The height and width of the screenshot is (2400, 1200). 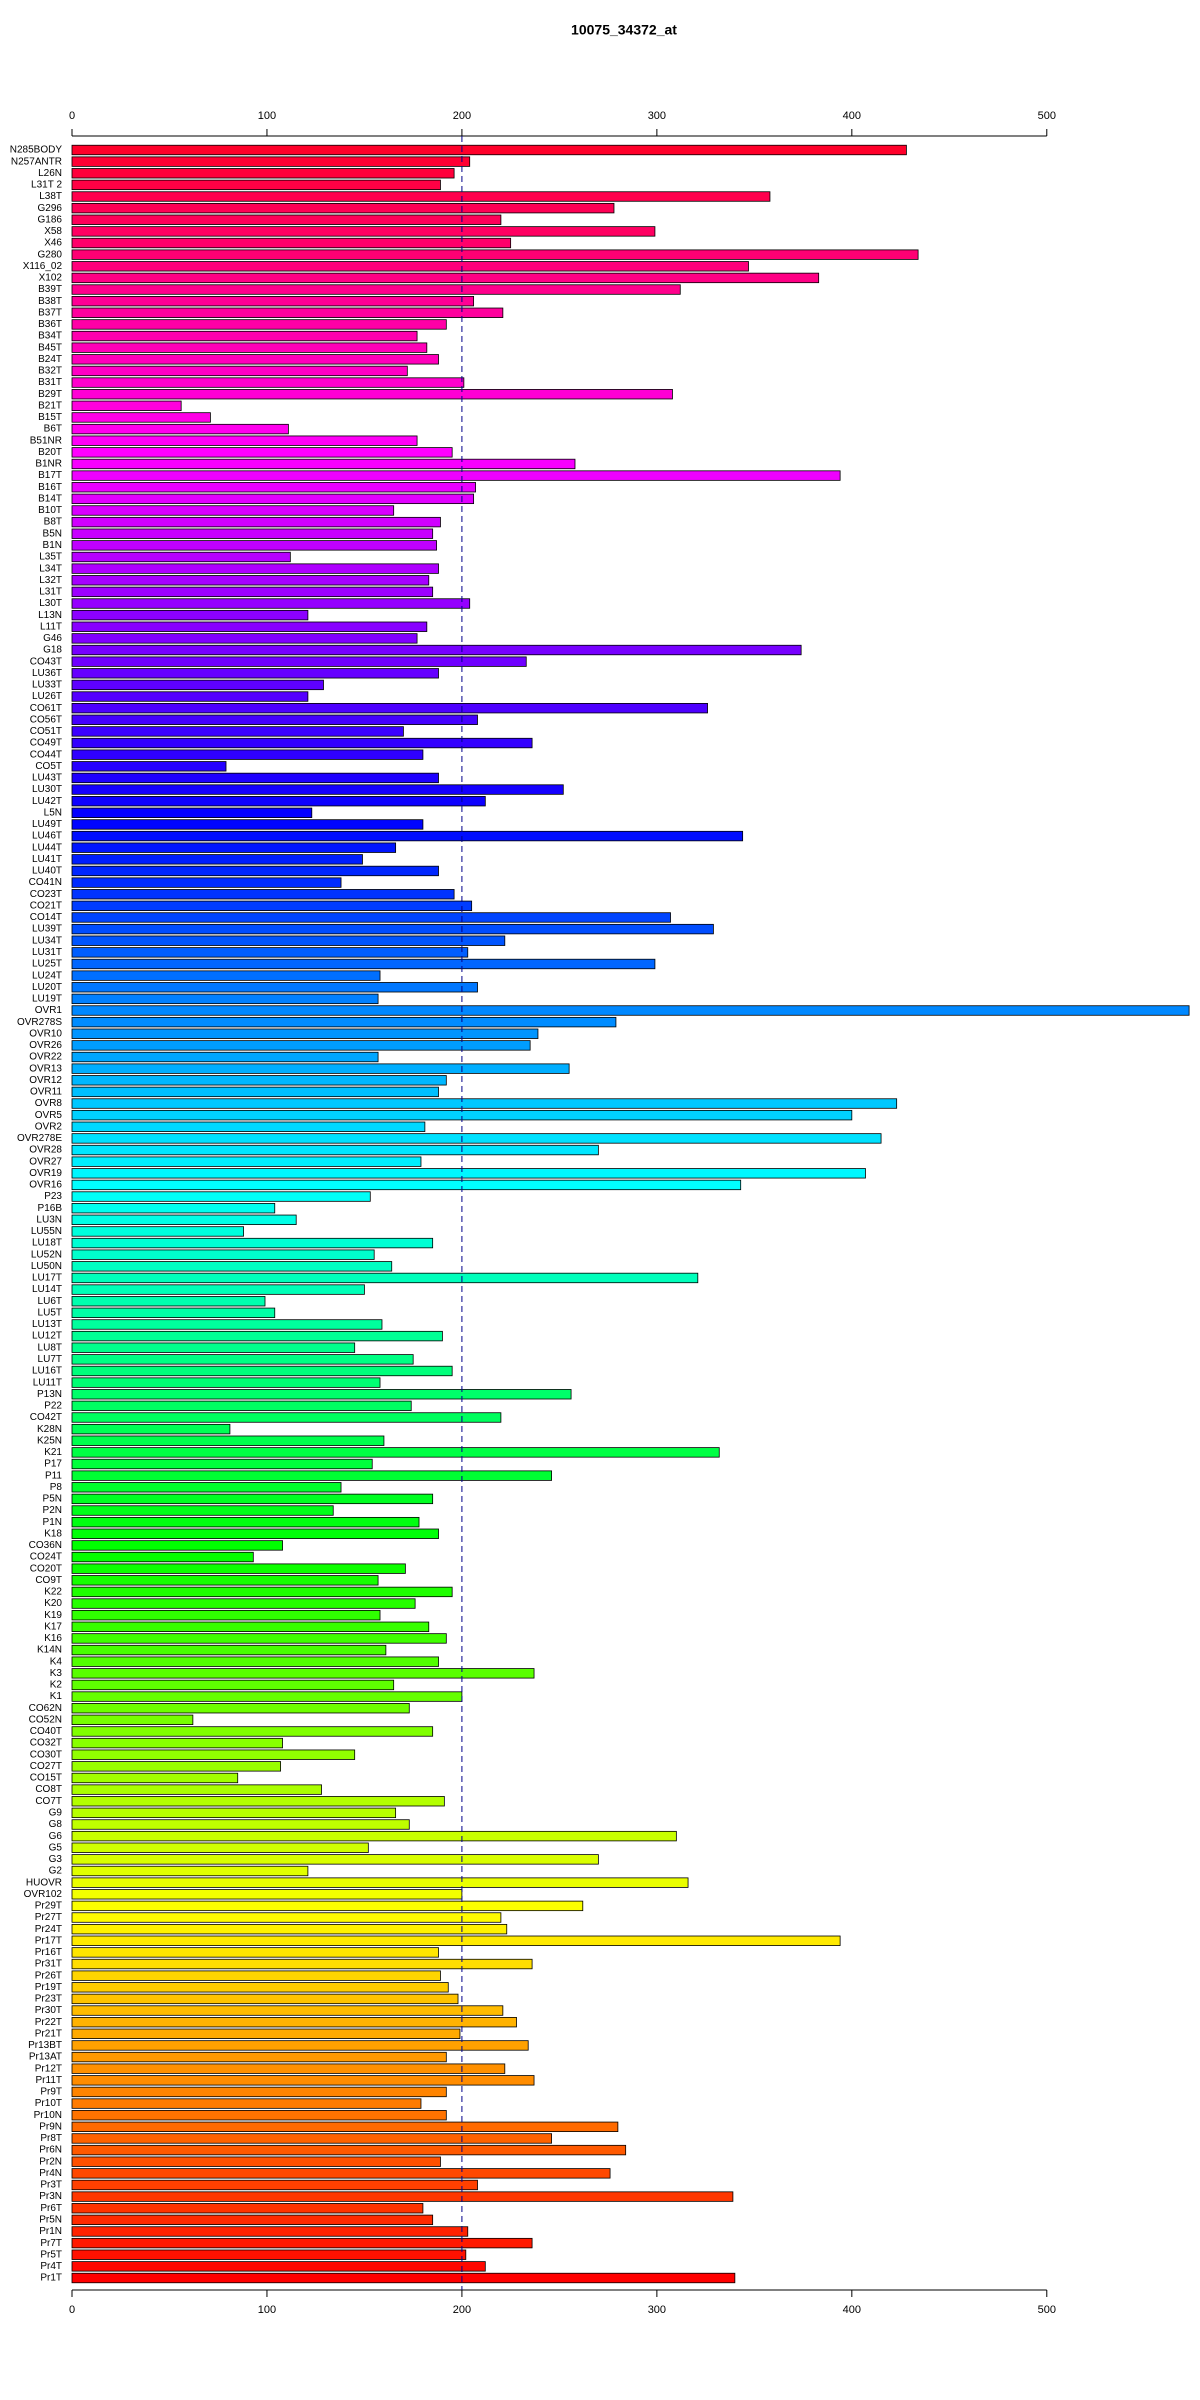 What do you see at coordinates (48, 1929) in the screenshot?
I see `y-tick-label: Pr24T` at bounding box center [48, 1929].